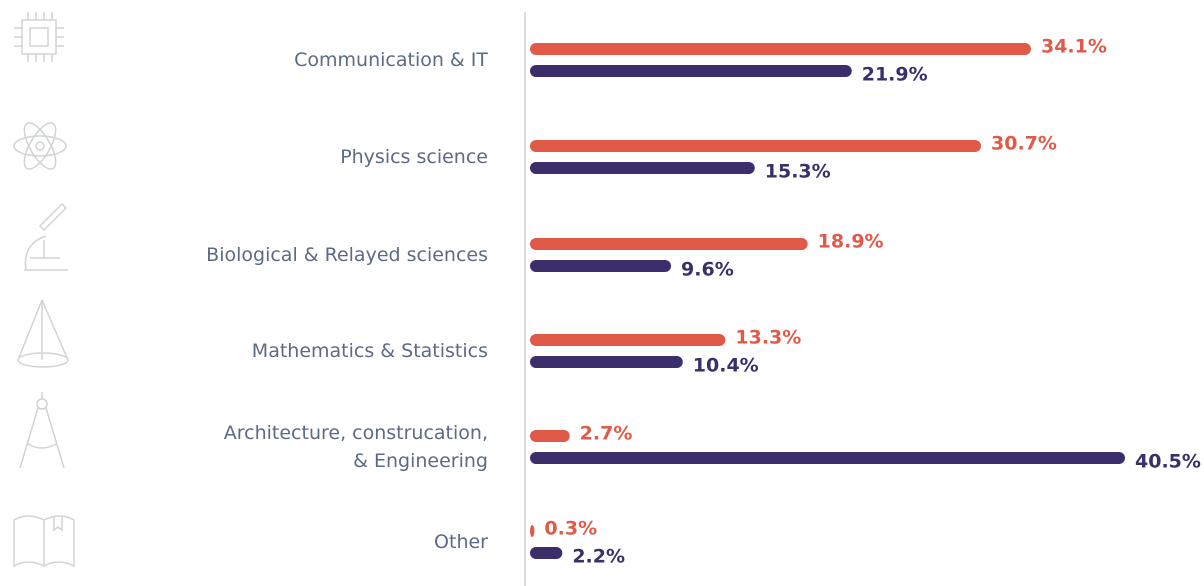 This screenshot has width=1204, height=586. I want to click on icons, so click(44, 290).